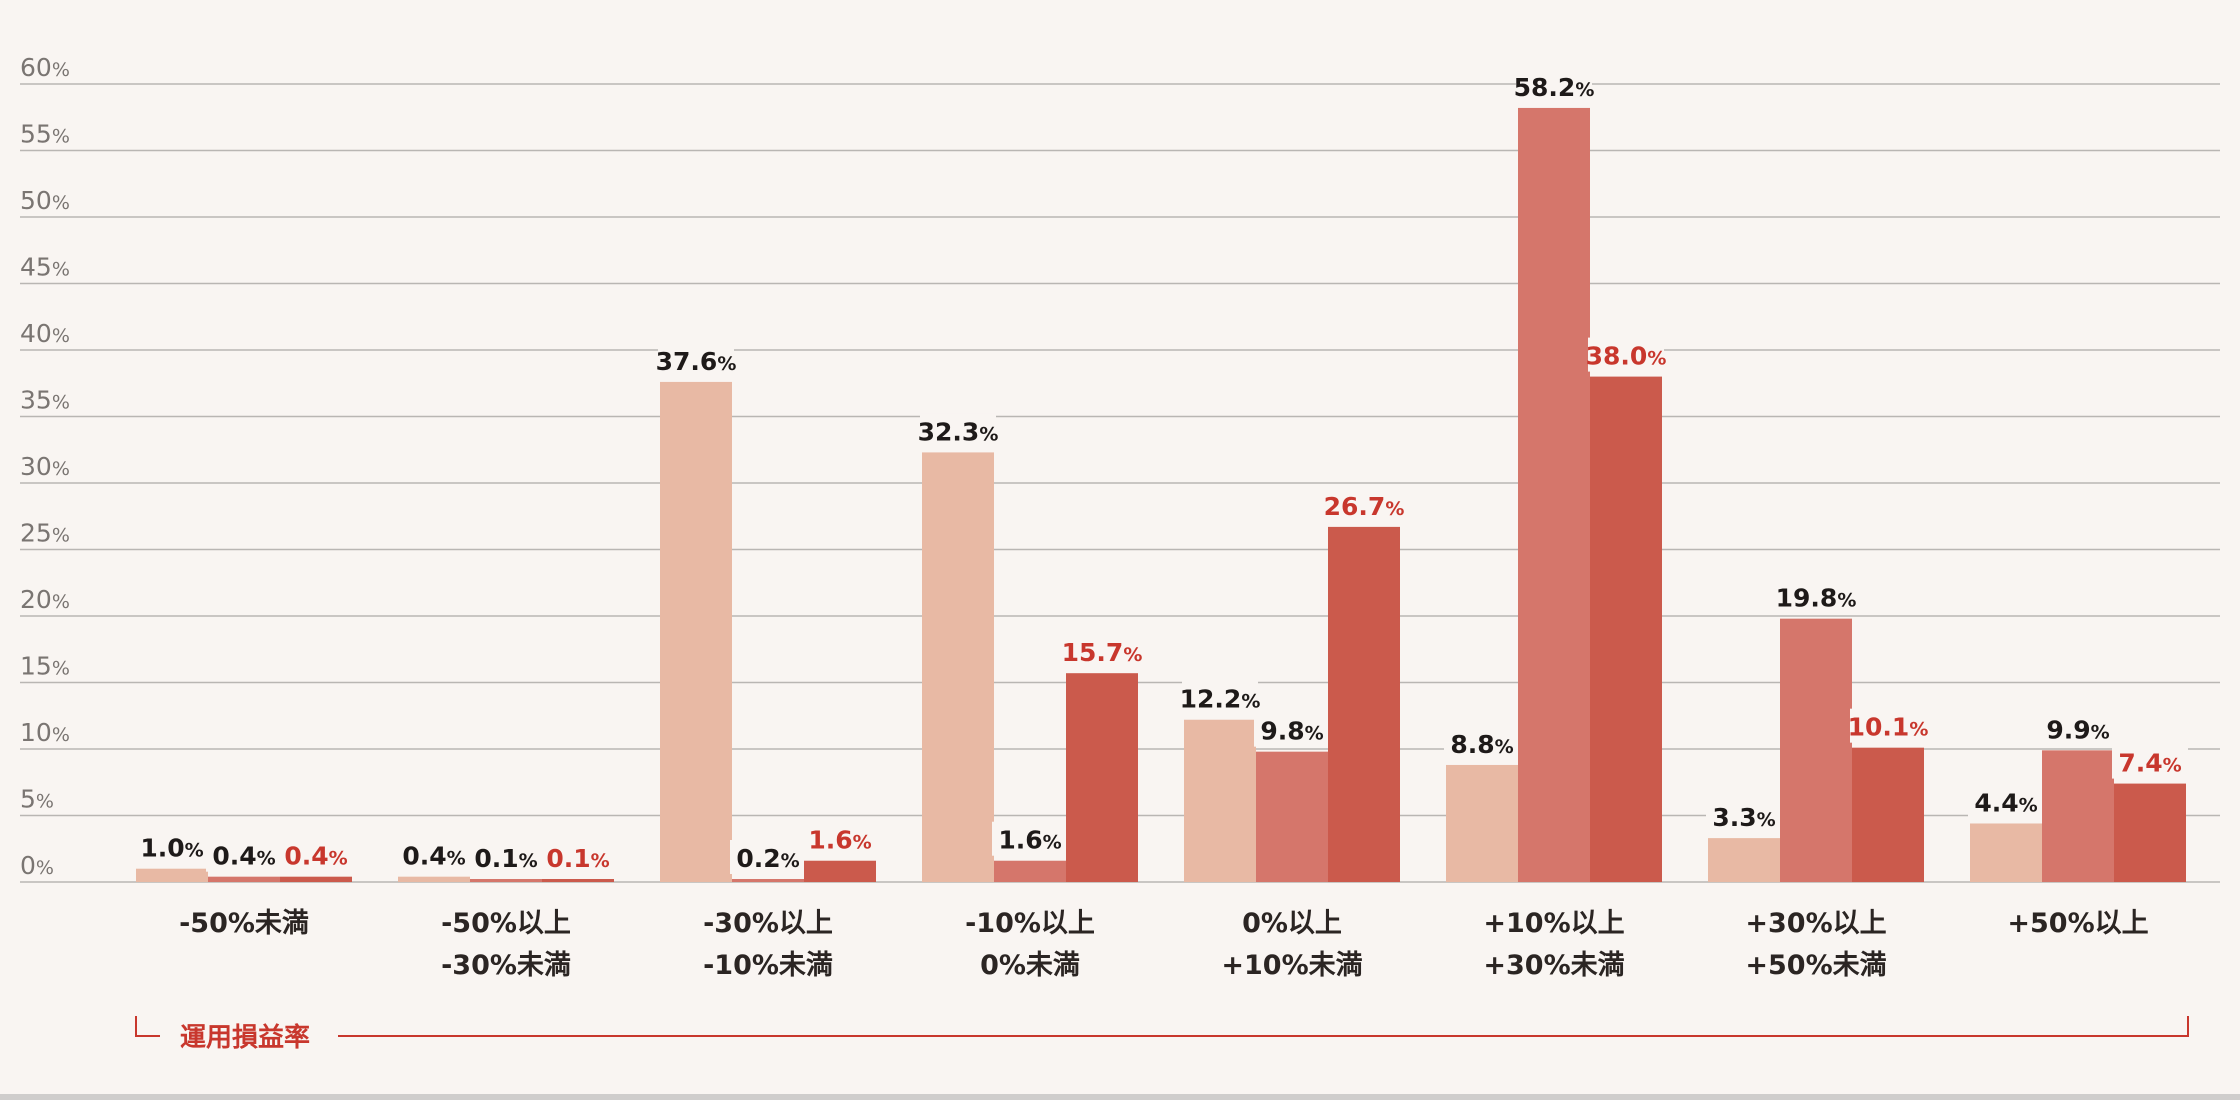 This screenshot has height=1100, width=2240. I want to click on y-tick-value: 45, so click(36, 267).